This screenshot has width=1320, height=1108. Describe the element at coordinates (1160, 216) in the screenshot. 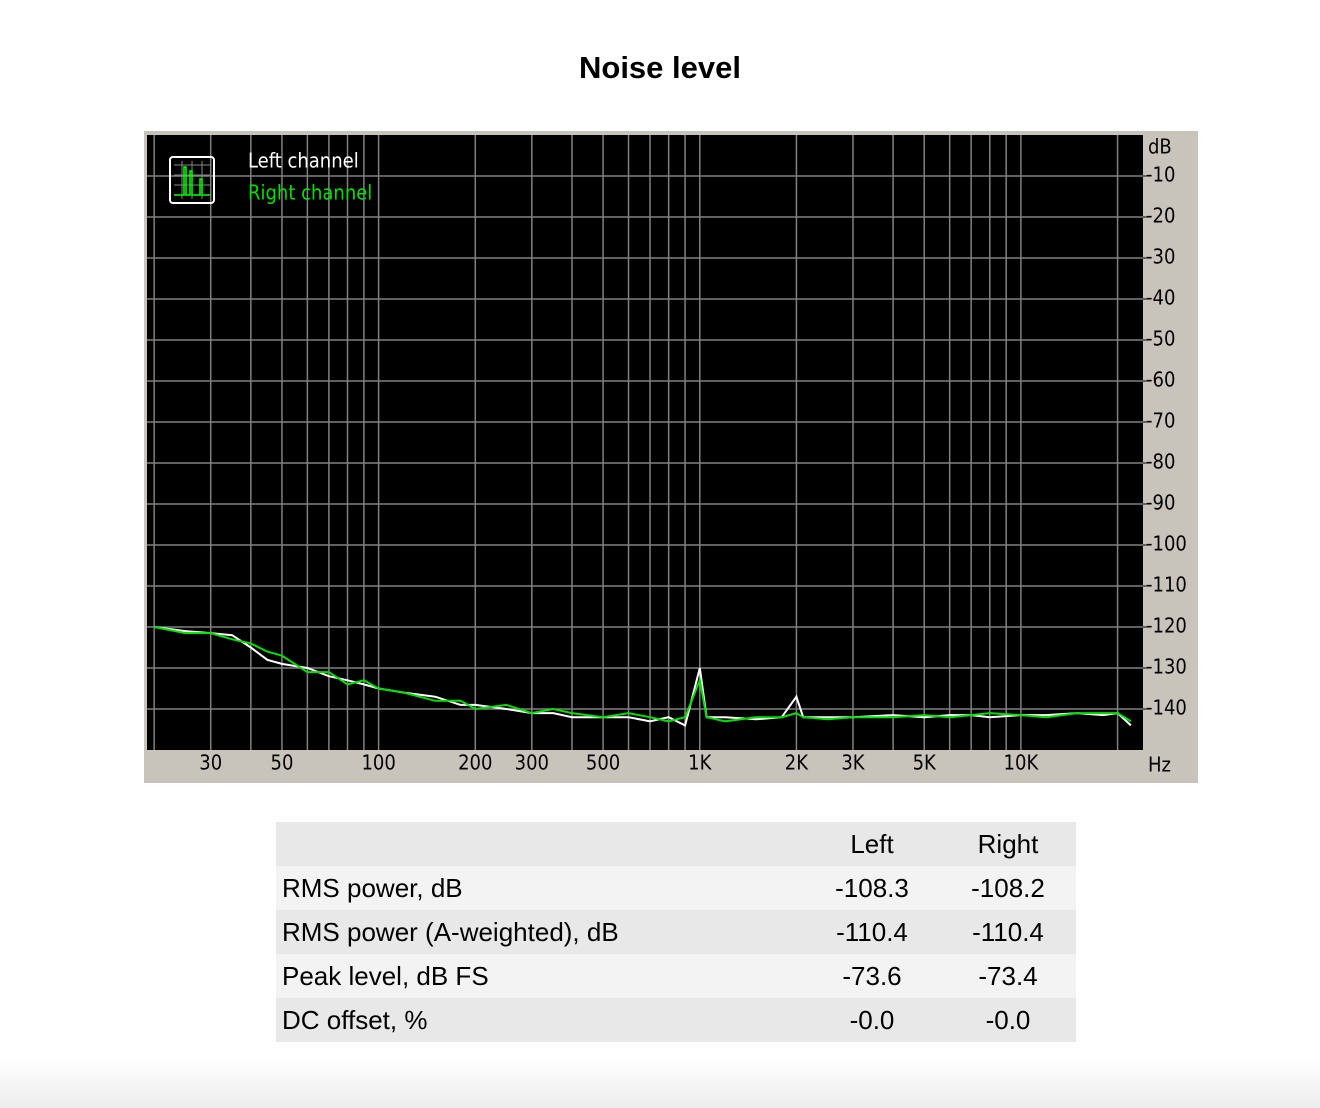

I see `y-tick-label: -20` at that location.